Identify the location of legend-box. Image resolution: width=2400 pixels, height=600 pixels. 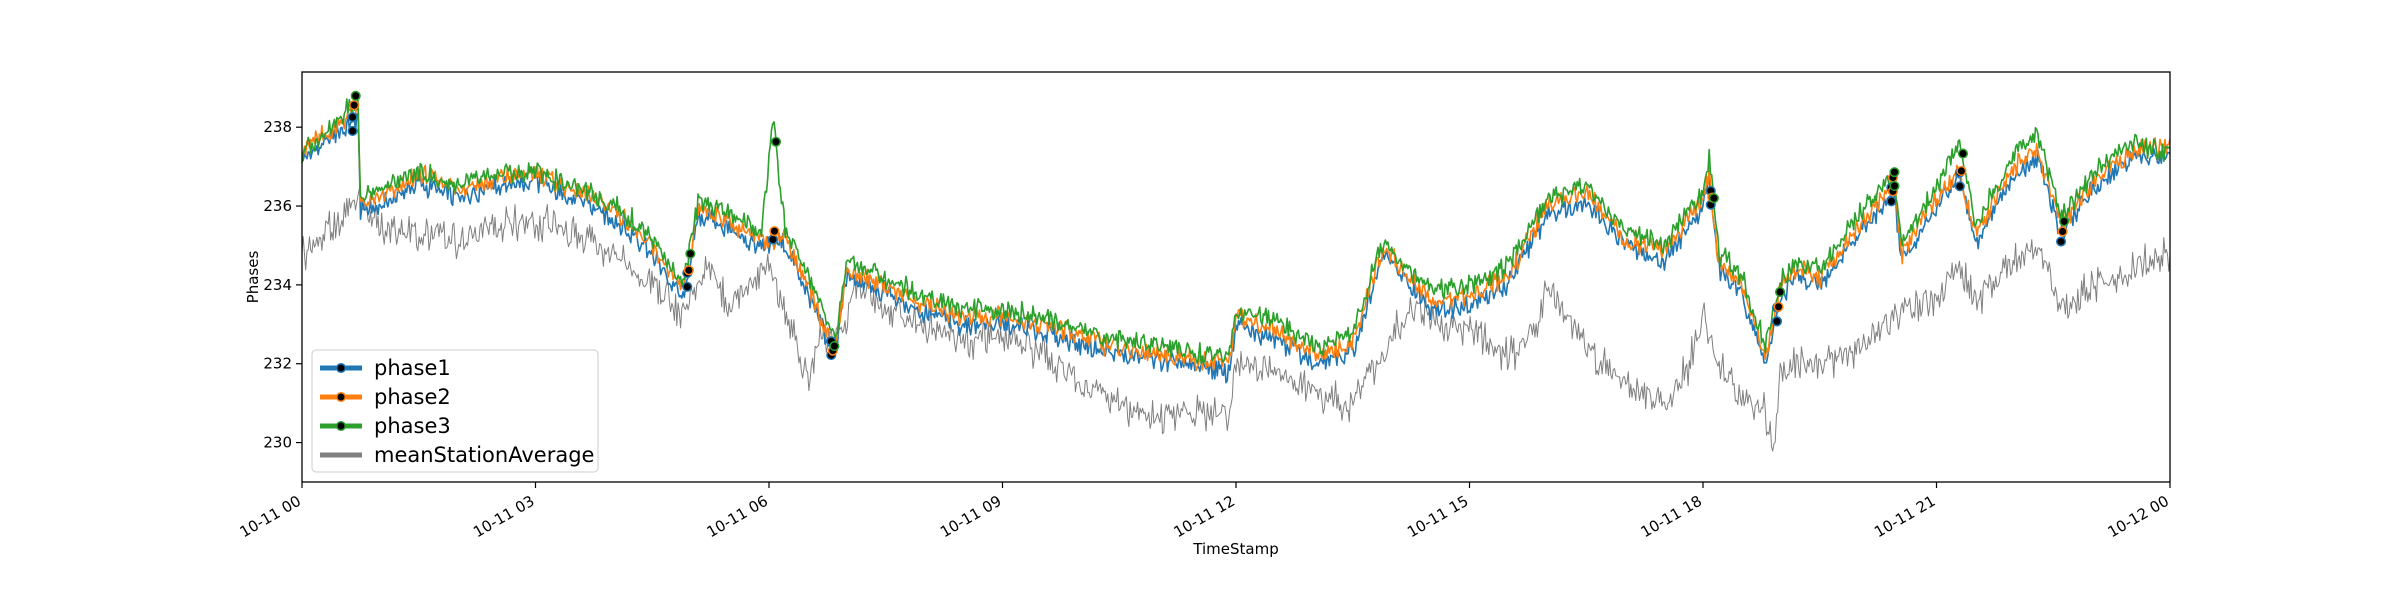
(455, 411).